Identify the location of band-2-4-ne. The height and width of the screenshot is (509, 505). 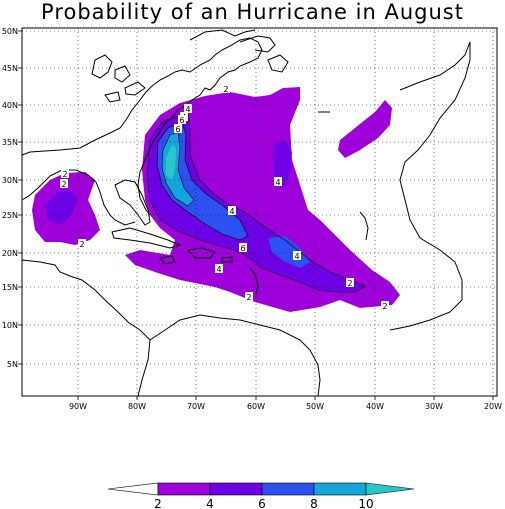
(365, 129).